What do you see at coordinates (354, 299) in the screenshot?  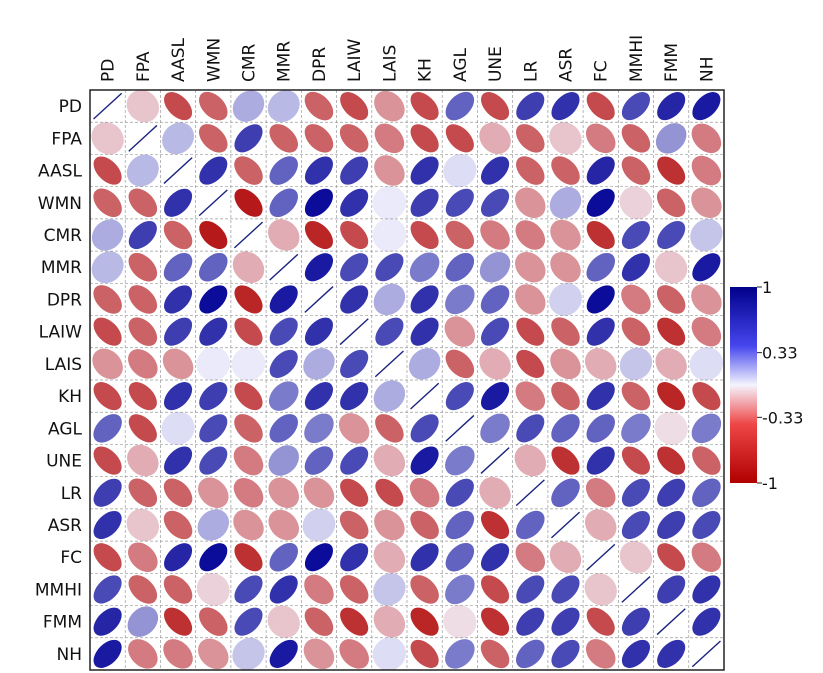 I see `cell-dpr-laiw` at bounding box center [354, 299].